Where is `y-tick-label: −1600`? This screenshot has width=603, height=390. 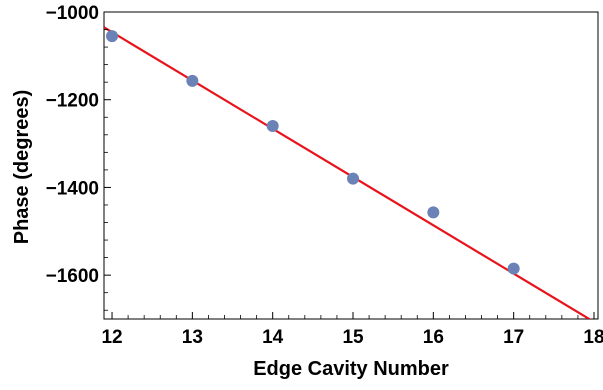 y-tick-label: −1600 is located at coordinates (72, 276).